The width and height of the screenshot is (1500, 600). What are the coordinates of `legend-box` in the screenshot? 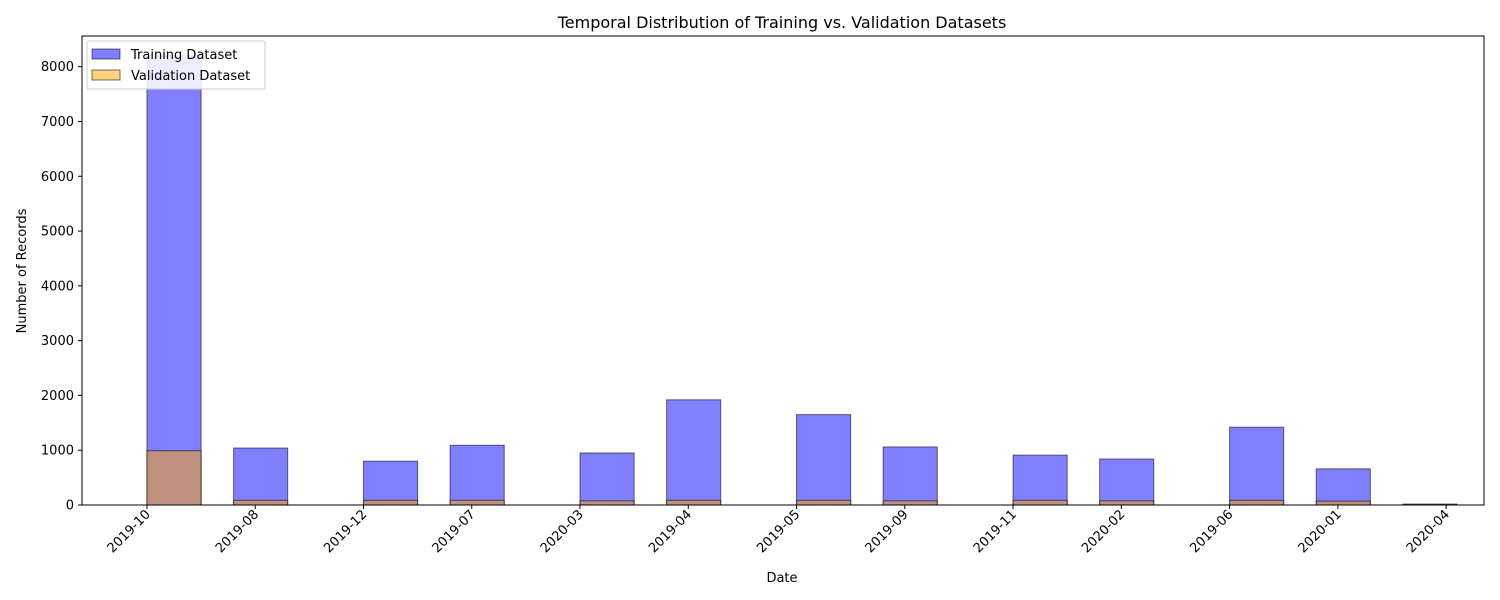 It's located at (176, 65).